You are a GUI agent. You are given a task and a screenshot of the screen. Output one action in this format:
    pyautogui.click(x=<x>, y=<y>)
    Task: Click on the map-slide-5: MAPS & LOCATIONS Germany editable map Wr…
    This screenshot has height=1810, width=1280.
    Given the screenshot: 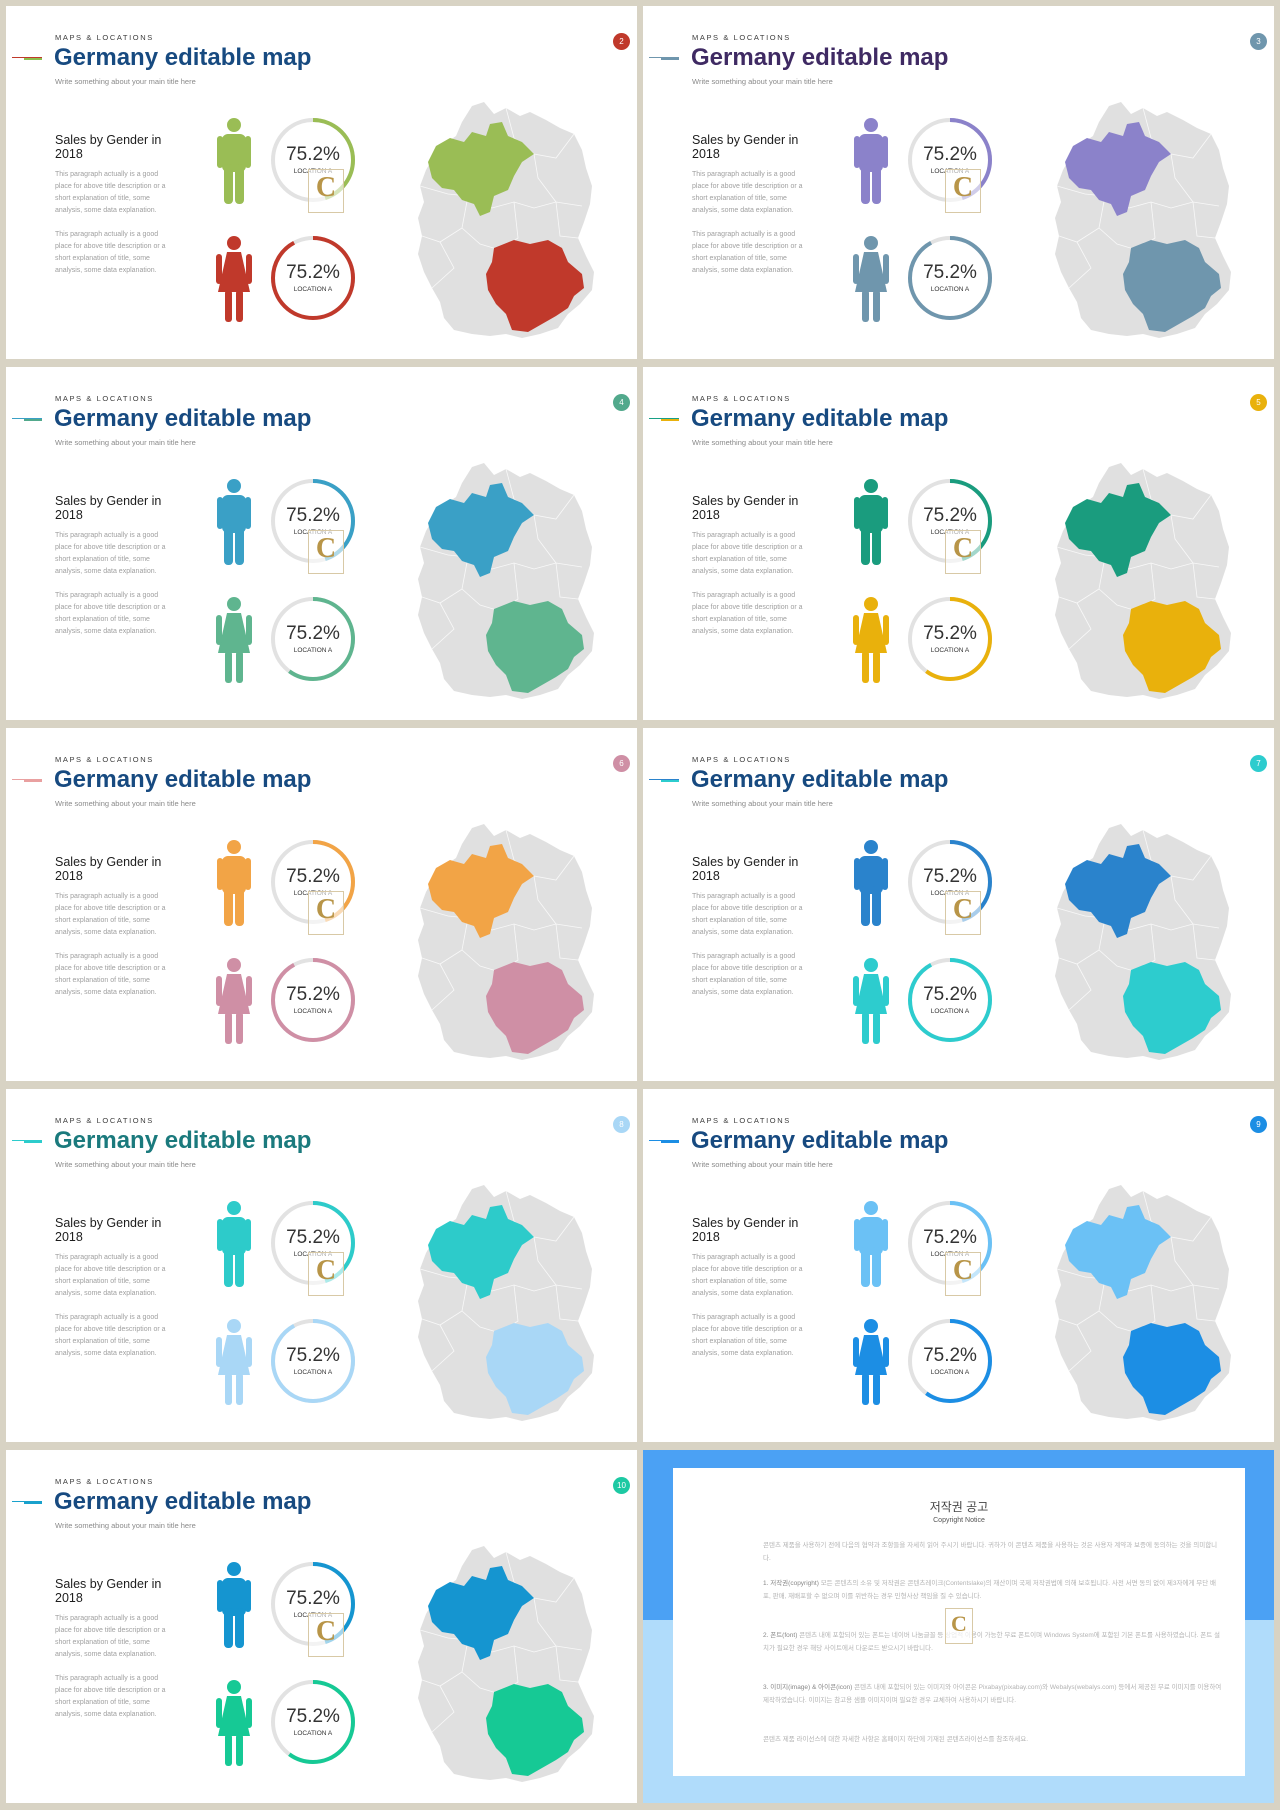 What is the action you would take?
    pyautogui.click(x=958, y=543)
    